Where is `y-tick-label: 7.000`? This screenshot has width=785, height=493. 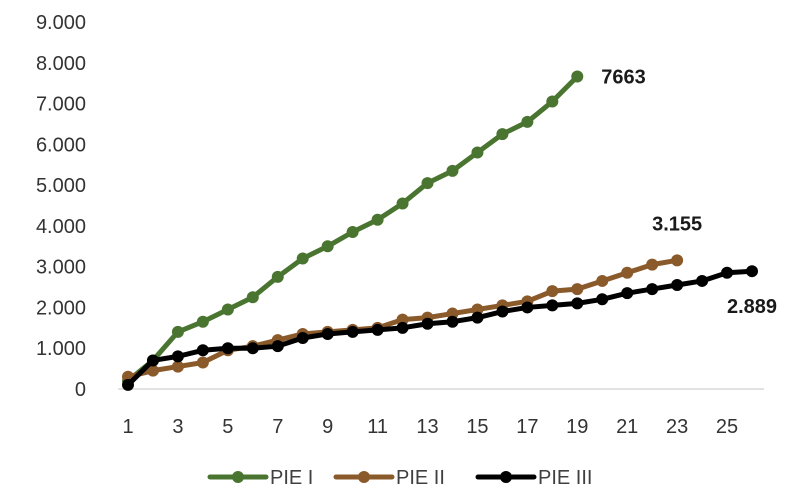
y-tick-label: 7.000 is located at coordinates (61, 105).